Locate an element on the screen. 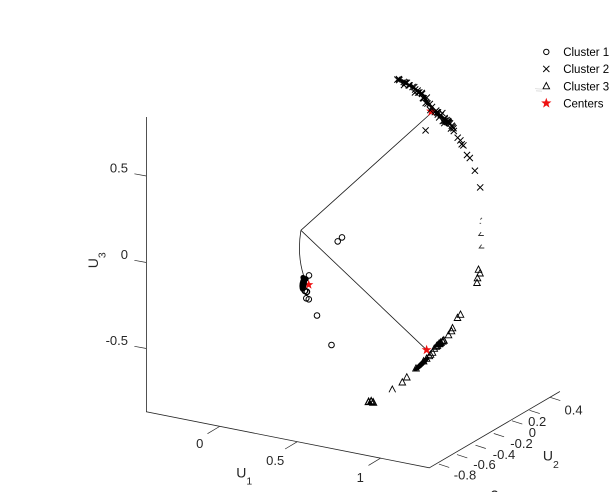 This screenshot has height=497, width=611. svg-text: -0.2 is located at coordinates (521, 443).